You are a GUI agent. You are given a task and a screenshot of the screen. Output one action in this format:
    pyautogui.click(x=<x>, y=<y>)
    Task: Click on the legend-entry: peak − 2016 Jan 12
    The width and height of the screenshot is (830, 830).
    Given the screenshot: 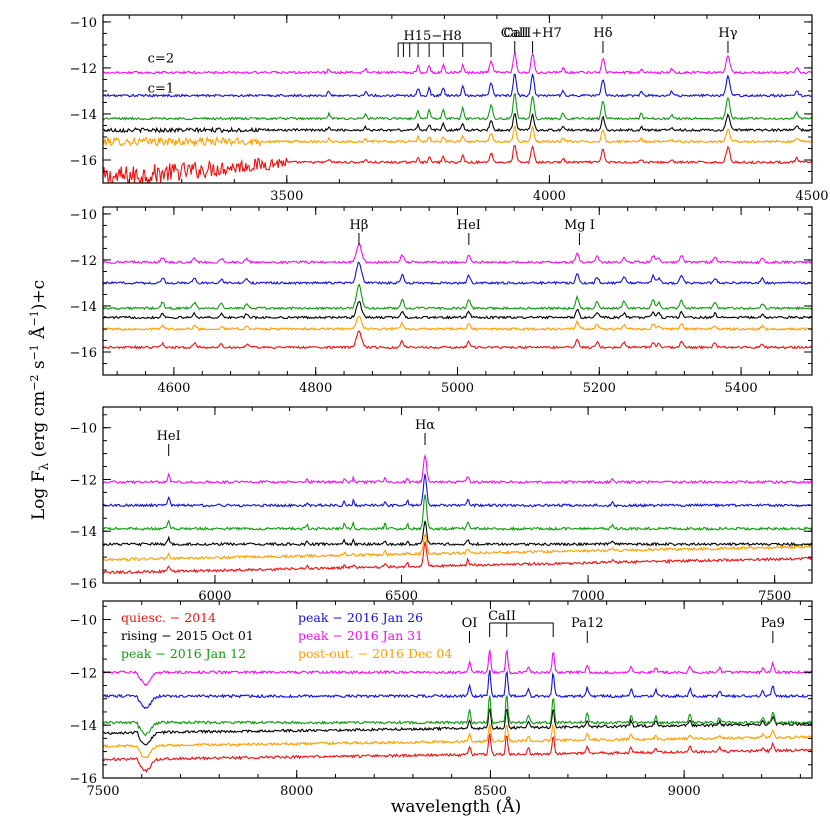 What is the action you would take?
    pyautogui.click(x=183, y=653)
    